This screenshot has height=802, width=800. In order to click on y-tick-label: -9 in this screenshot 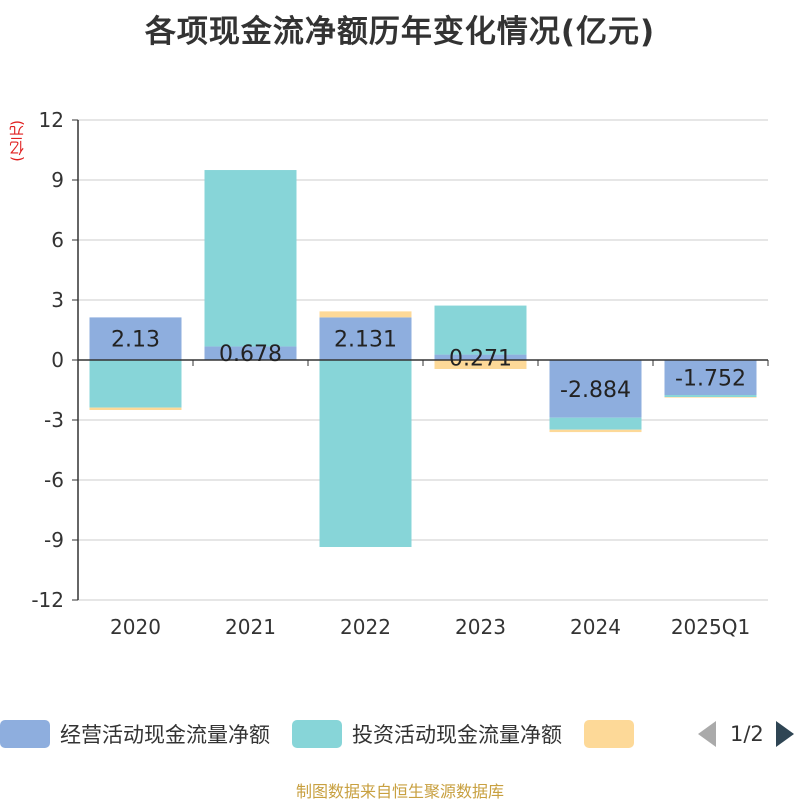, I will do `click(54, 540)`.